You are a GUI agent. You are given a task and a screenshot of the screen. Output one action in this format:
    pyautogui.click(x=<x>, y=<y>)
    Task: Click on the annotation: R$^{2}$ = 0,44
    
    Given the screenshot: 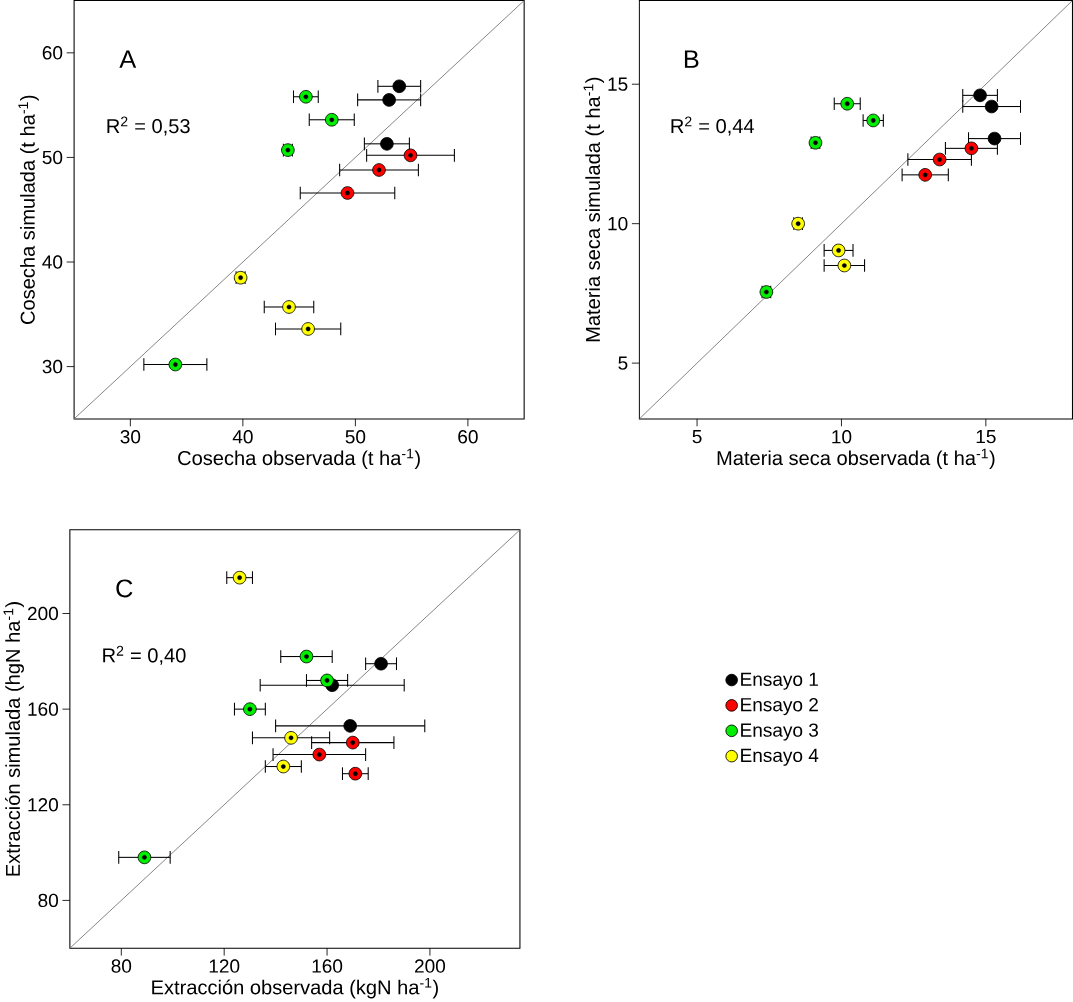 What is the action you would take?
    pyautogui.click(x=713, y=126)
    